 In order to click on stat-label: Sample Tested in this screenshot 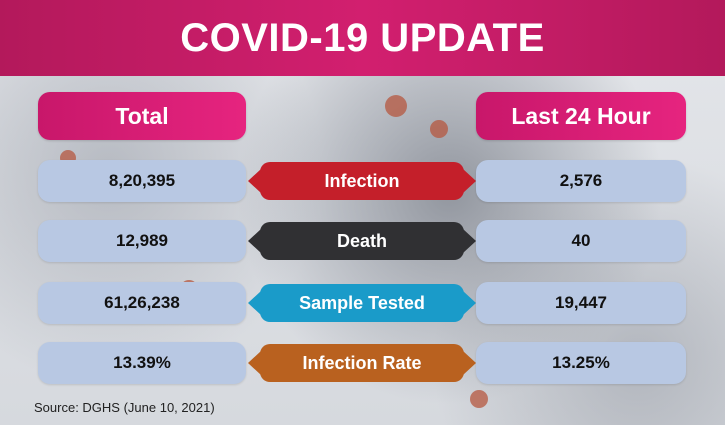, I will do `click(362, 303)`.